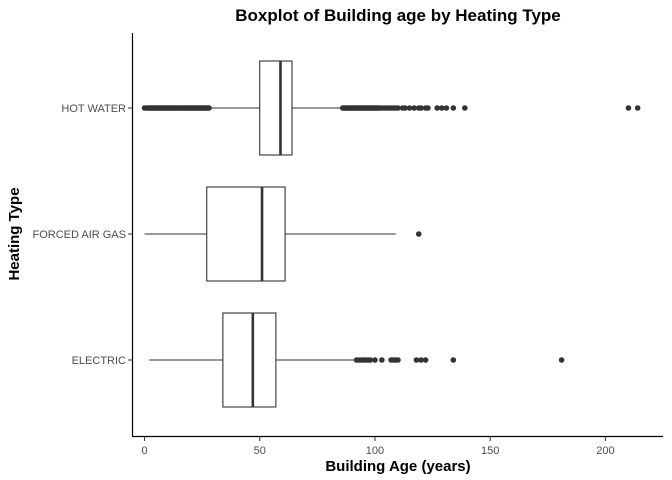 The height and width of the screenshot is (480, 672). What do you see at coordinates (93, 109) in the screenshot?
I see `y-tick-label-hot-water: HOT WATER` at bounding box center [93, 109].